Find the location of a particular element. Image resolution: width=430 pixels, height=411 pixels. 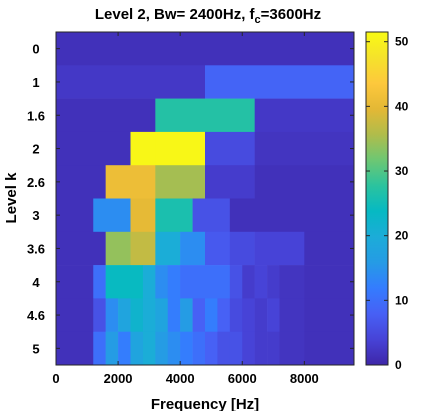

colorbar-tick-label: 10 is located at coordinates (402, 300).